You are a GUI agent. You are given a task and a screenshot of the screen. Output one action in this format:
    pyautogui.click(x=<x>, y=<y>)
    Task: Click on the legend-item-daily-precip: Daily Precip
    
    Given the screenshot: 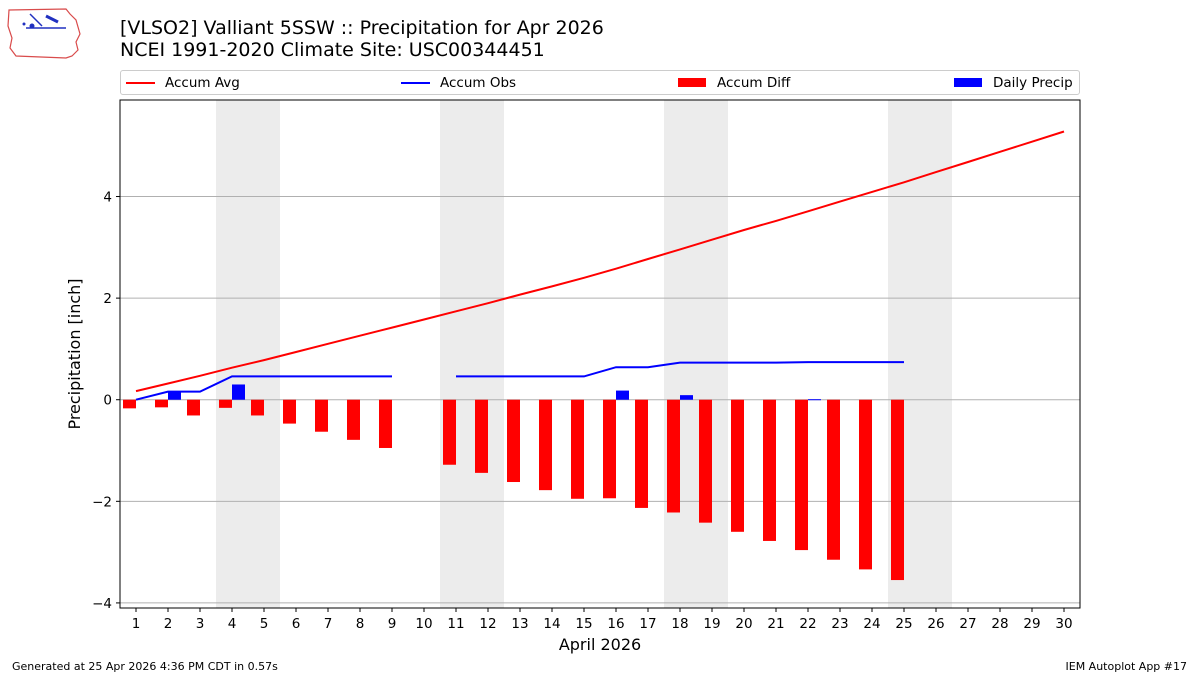 What is the action you would take?
    pyautogui.click(x=1013, y=82)
    